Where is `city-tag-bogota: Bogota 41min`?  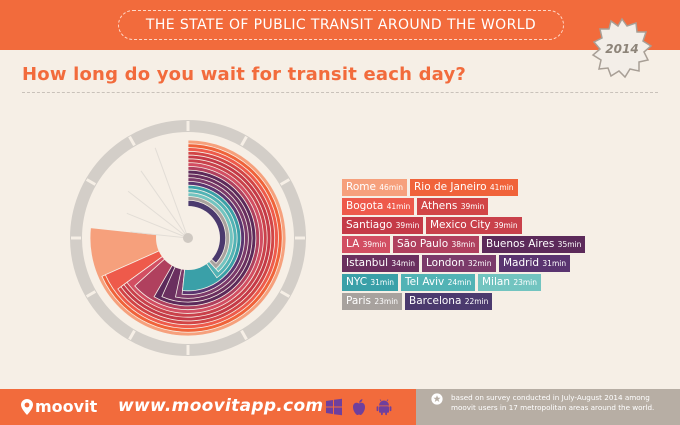
city-tag-bogota: Bogota 41min is located at coordinates (378, 206).